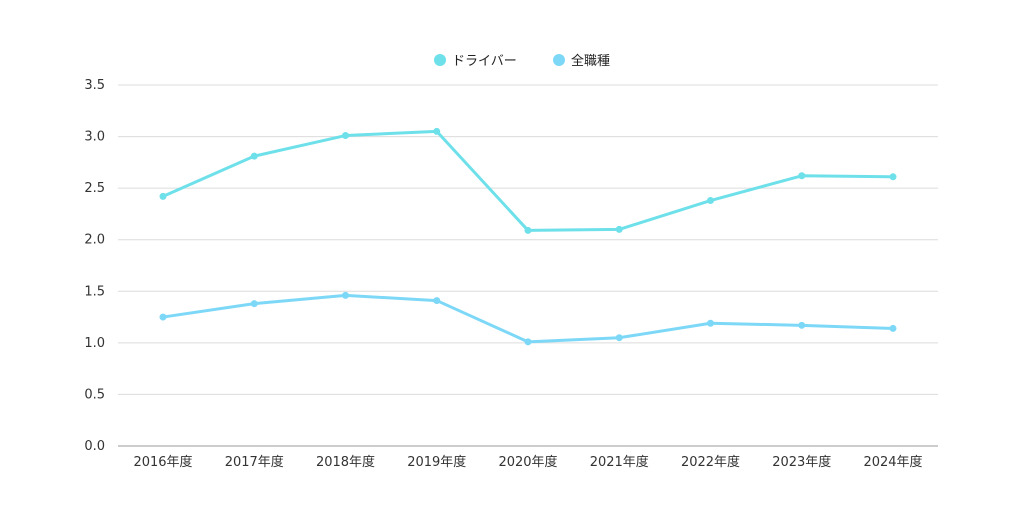  What do you see at coordinates (94, 85) in the screenshot?
I see `y-tick-label: 3.5` at bounding box center [94, 85].